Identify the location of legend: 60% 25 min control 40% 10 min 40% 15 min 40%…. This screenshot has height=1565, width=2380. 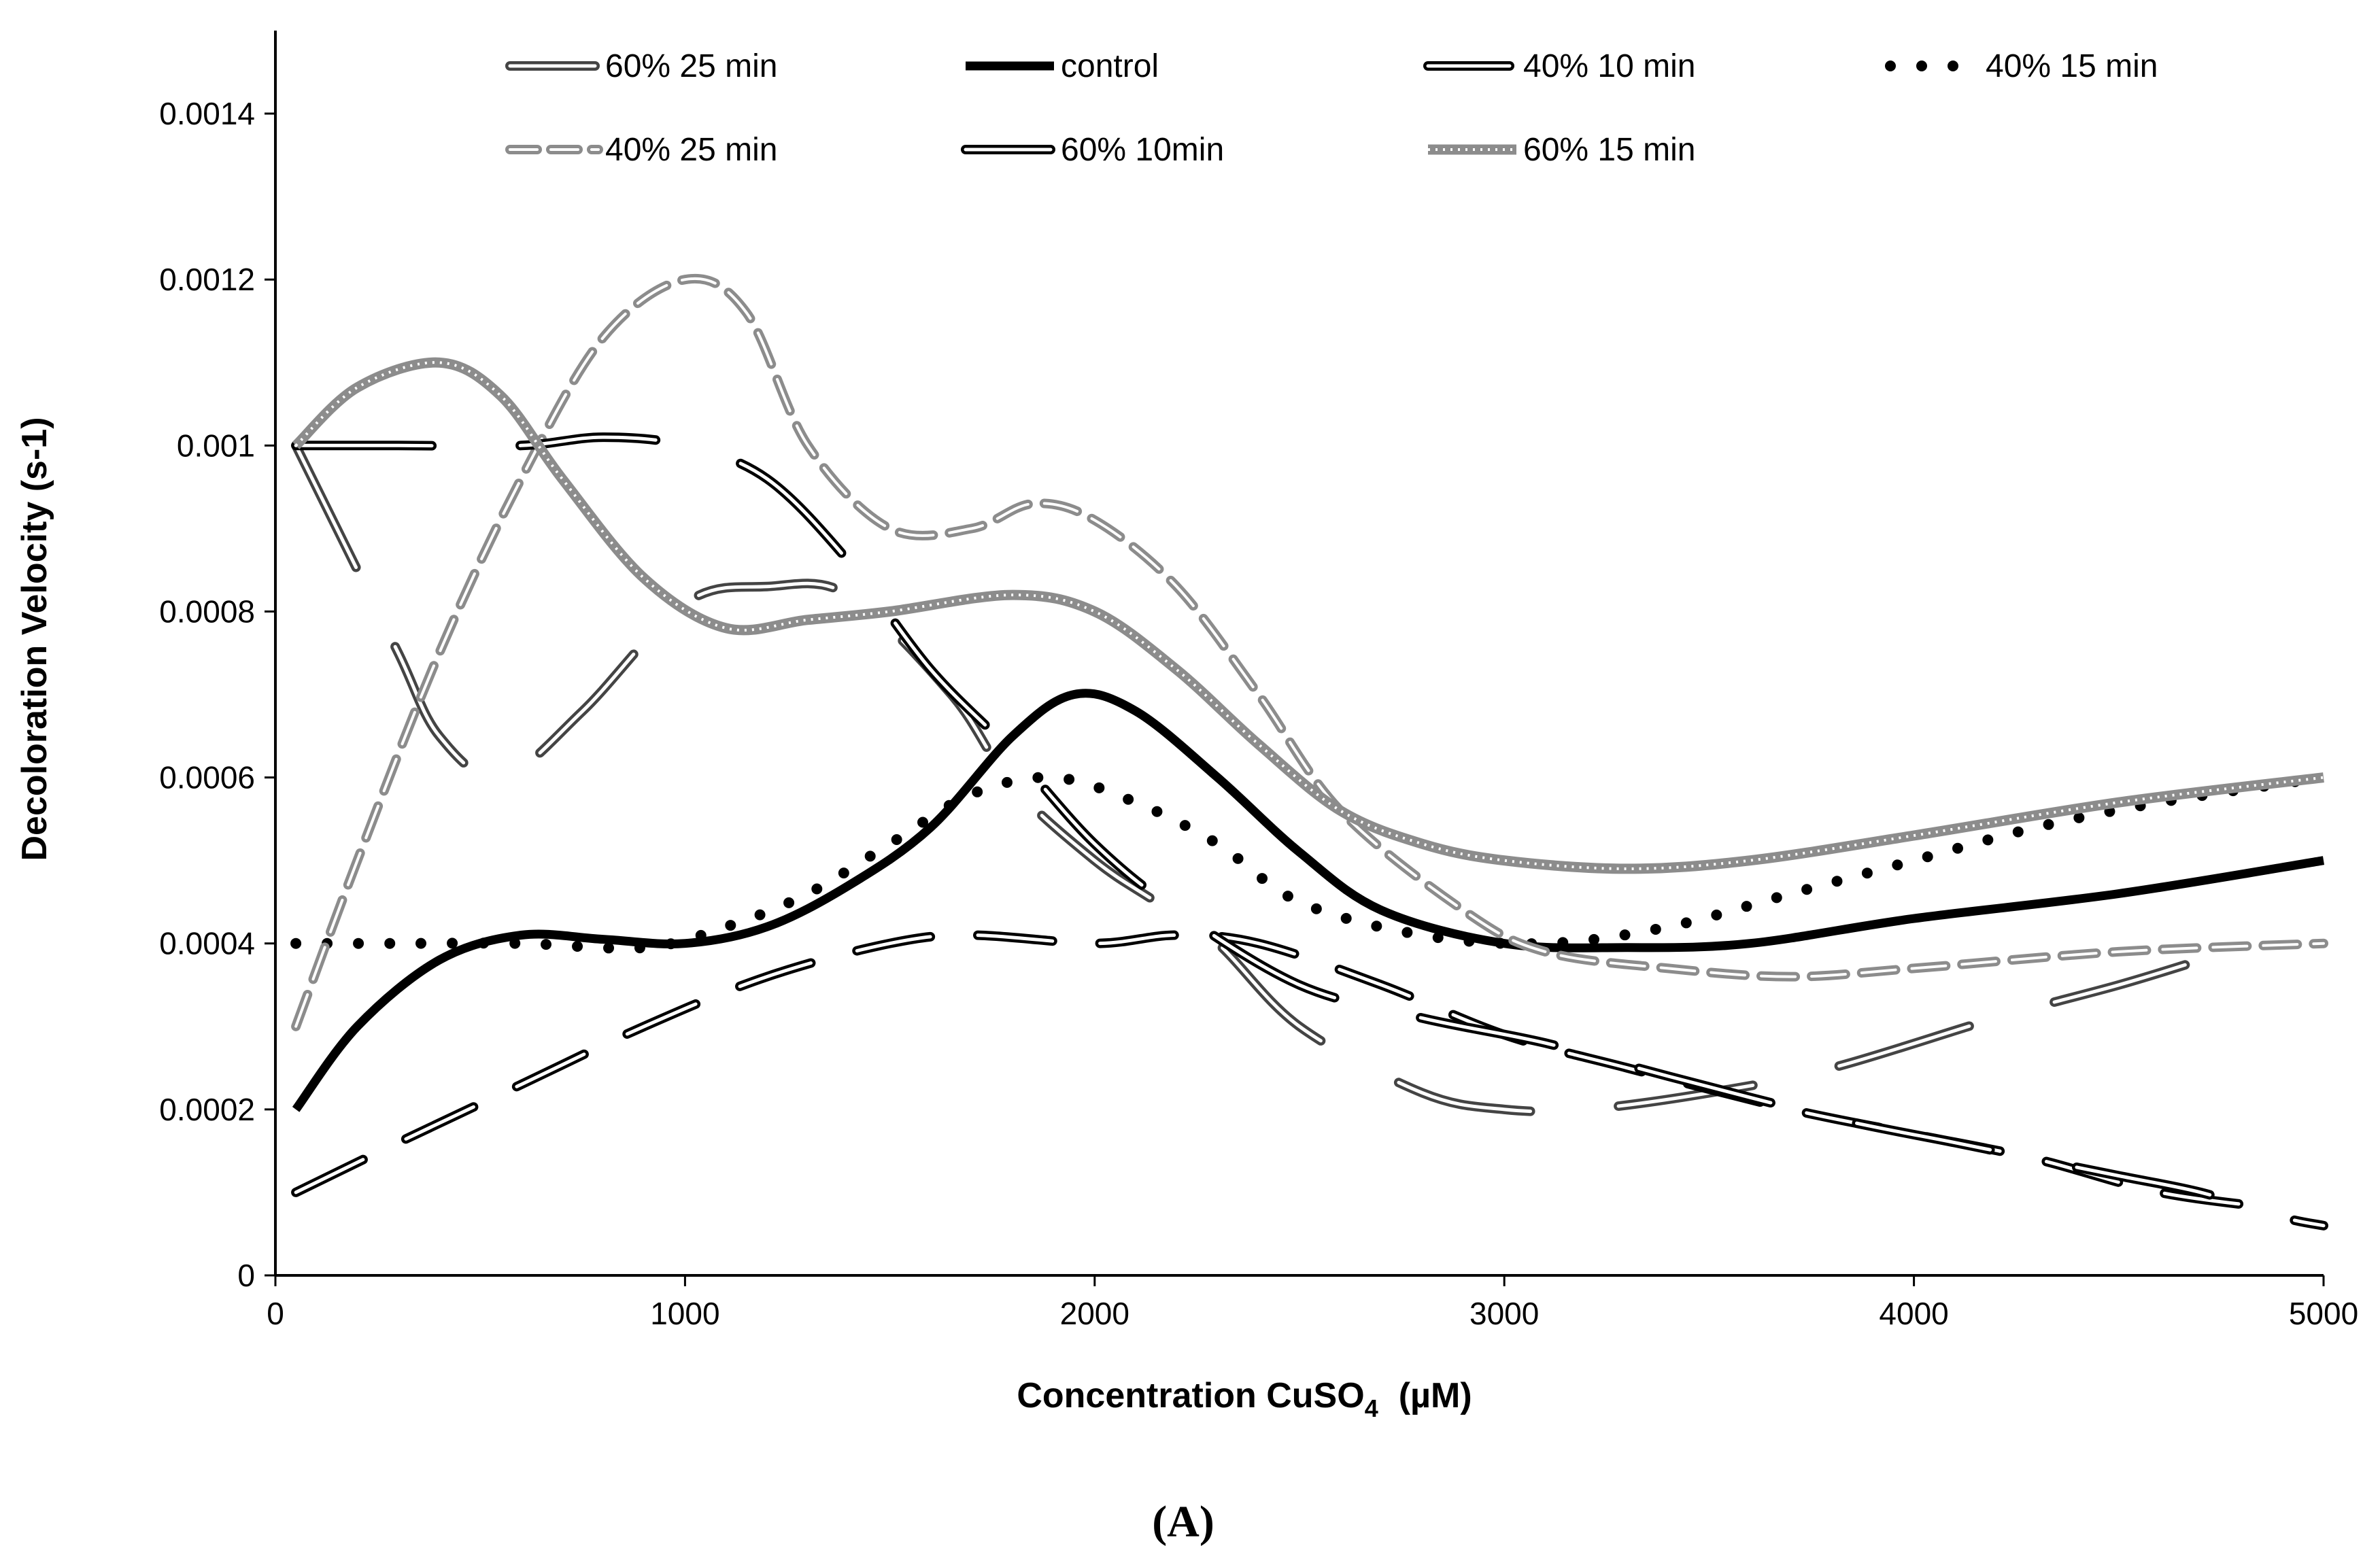
(1332, 108).